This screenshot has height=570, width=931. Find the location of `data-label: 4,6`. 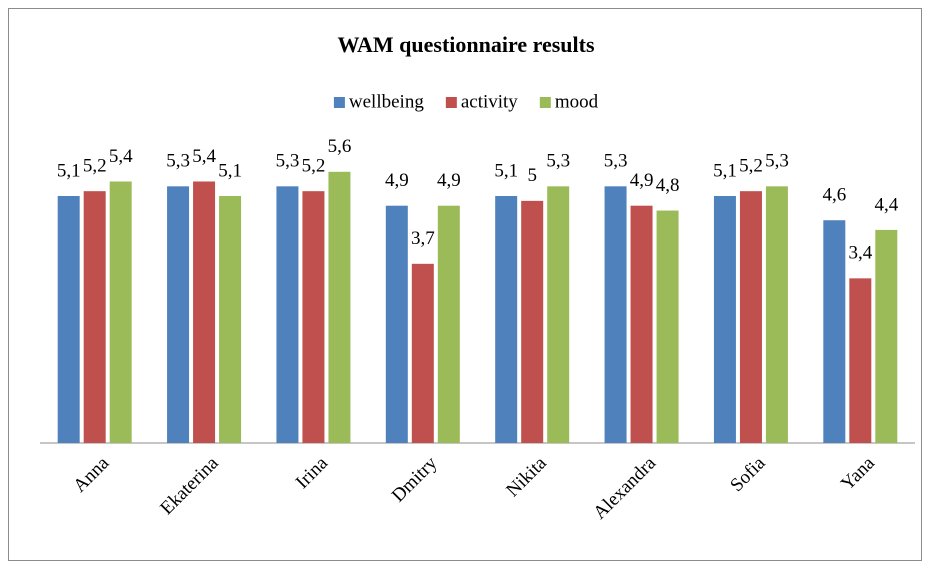

data-label: 4,6 is located at coordinates (834, 195).